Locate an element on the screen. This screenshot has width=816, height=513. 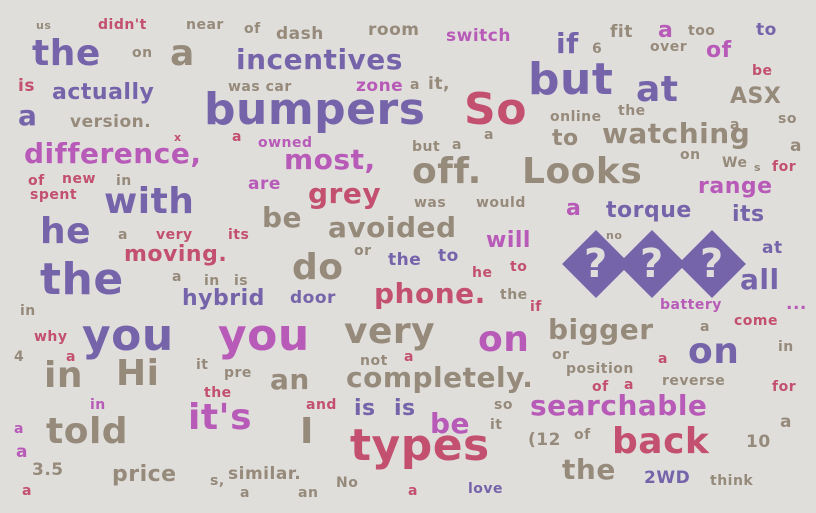
word: torque is located at coordinates (649, 210).